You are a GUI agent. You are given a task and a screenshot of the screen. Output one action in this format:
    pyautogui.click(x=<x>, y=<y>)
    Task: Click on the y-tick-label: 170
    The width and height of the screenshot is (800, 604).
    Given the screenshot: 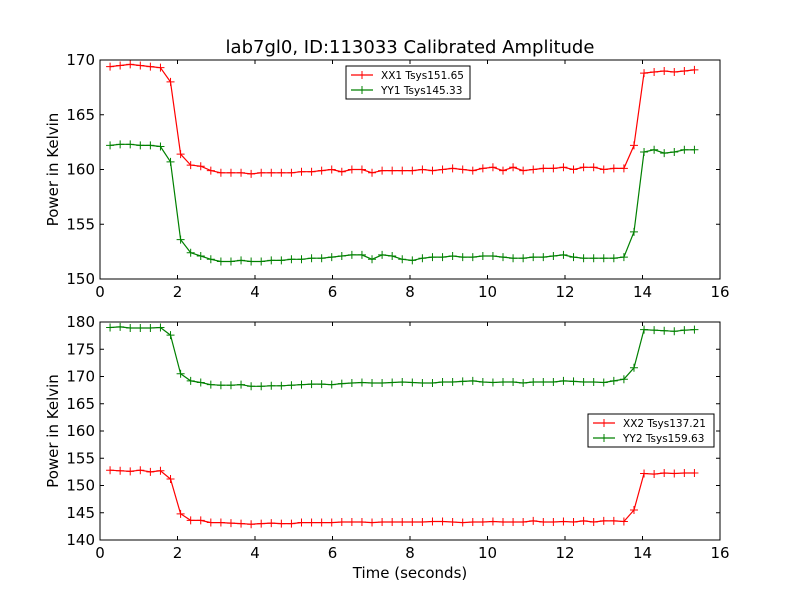 What is the action you would take?
    pyautogui.click(x=80, y=377)
    